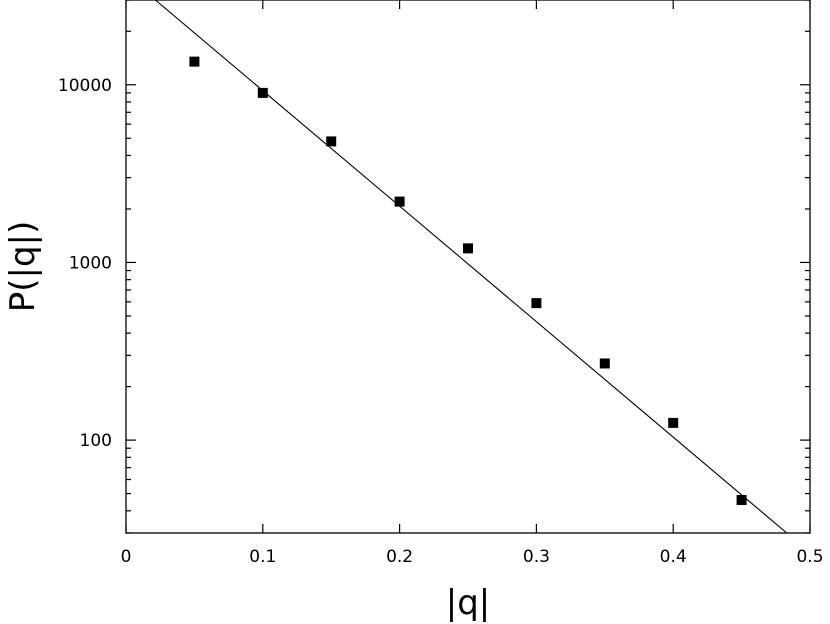 This screenshot has height=624, width=830. I want to click on x-tick-label: 0.1, so click(262, 557).